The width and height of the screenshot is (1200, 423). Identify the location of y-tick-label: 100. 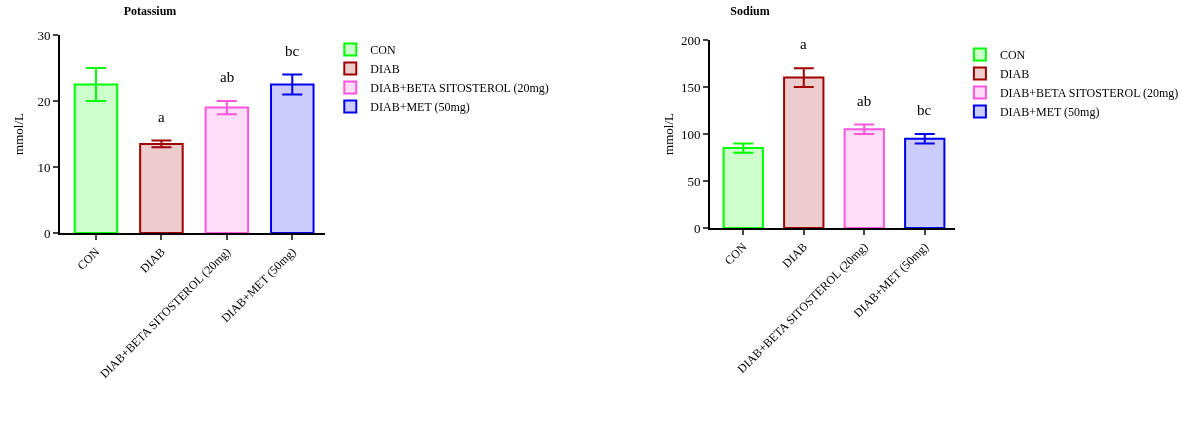
(690, 134).